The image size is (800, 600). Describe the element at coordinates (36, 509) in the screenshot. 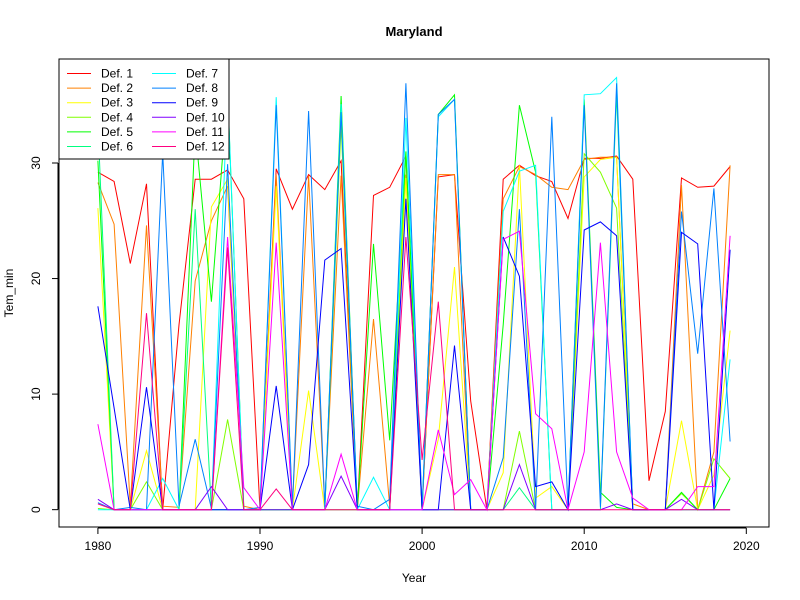

I see `y-tick-label: 0` at that location.